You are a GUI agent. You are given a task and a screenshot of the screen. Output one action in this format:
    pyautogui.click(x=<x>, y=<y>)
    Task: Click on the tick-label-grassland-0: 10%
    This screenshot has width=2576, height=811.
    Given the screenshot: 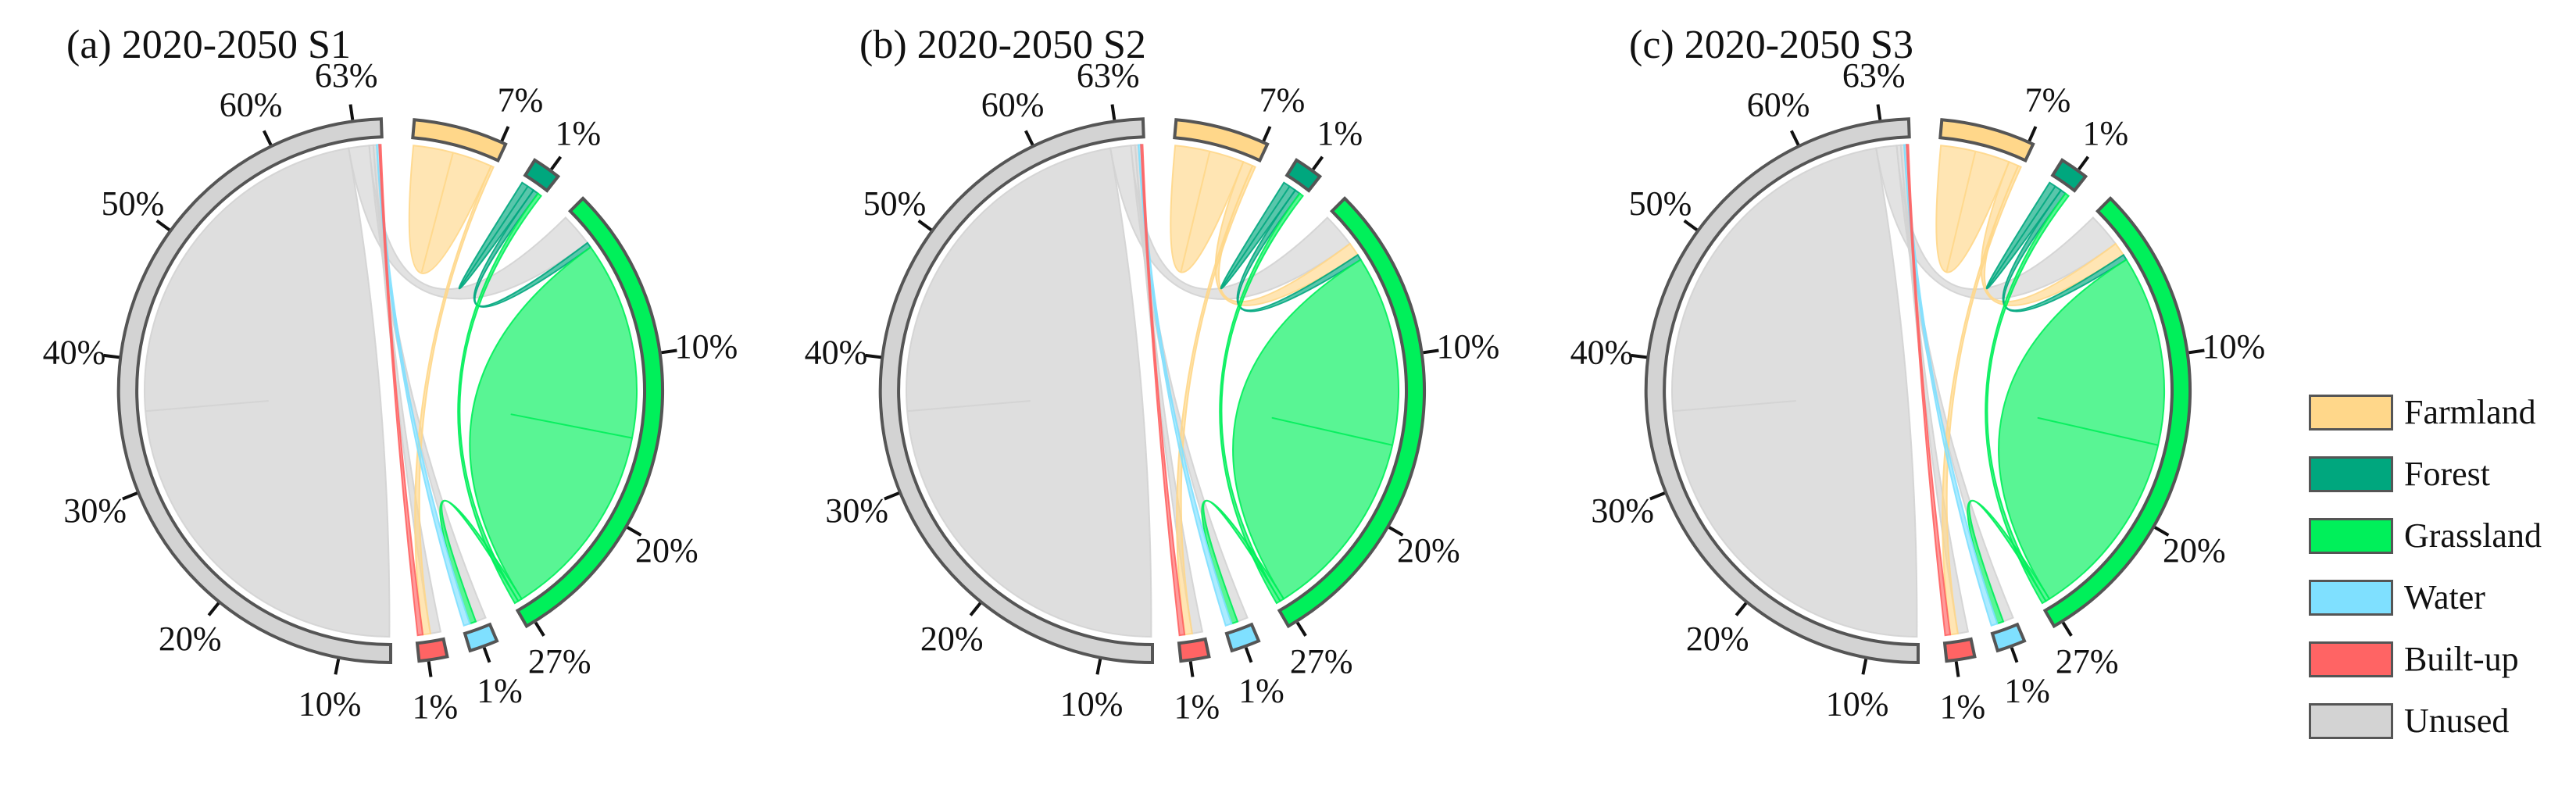 What is the action you would take?
    pyautogui.click(x=2234, y=346)
    